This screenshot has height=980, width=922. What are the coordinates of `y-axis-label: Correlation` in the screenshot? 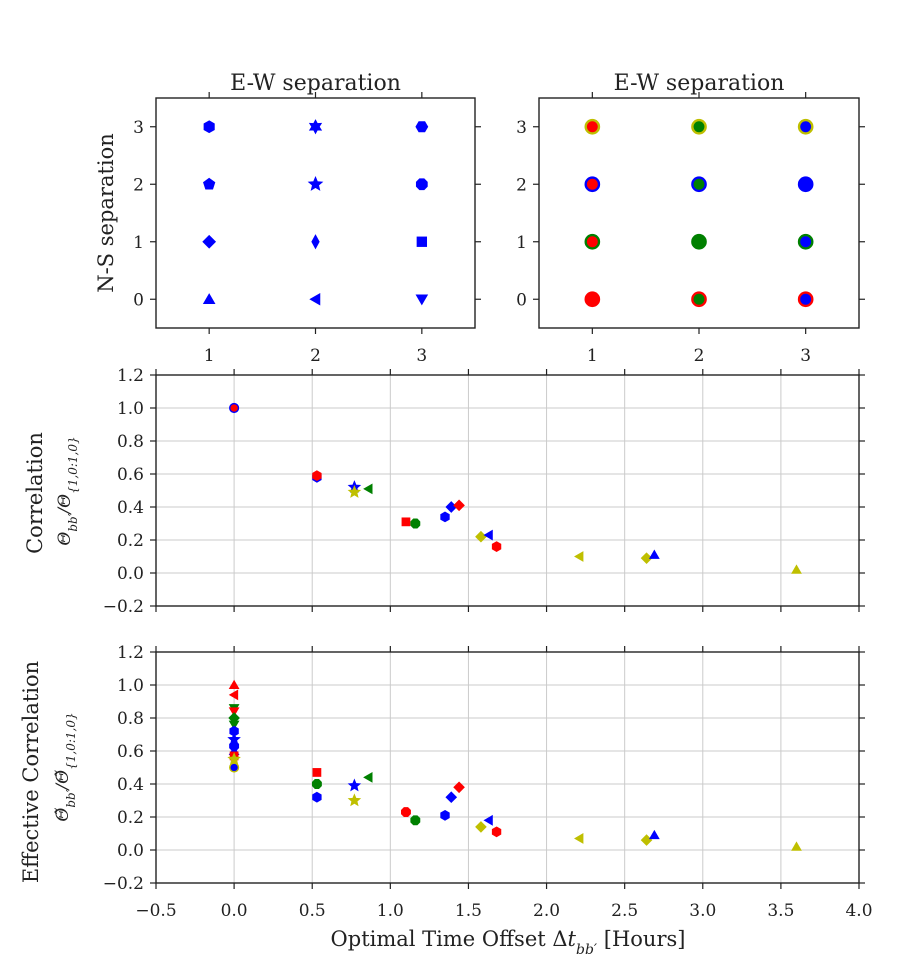 It's located at (35, 493).